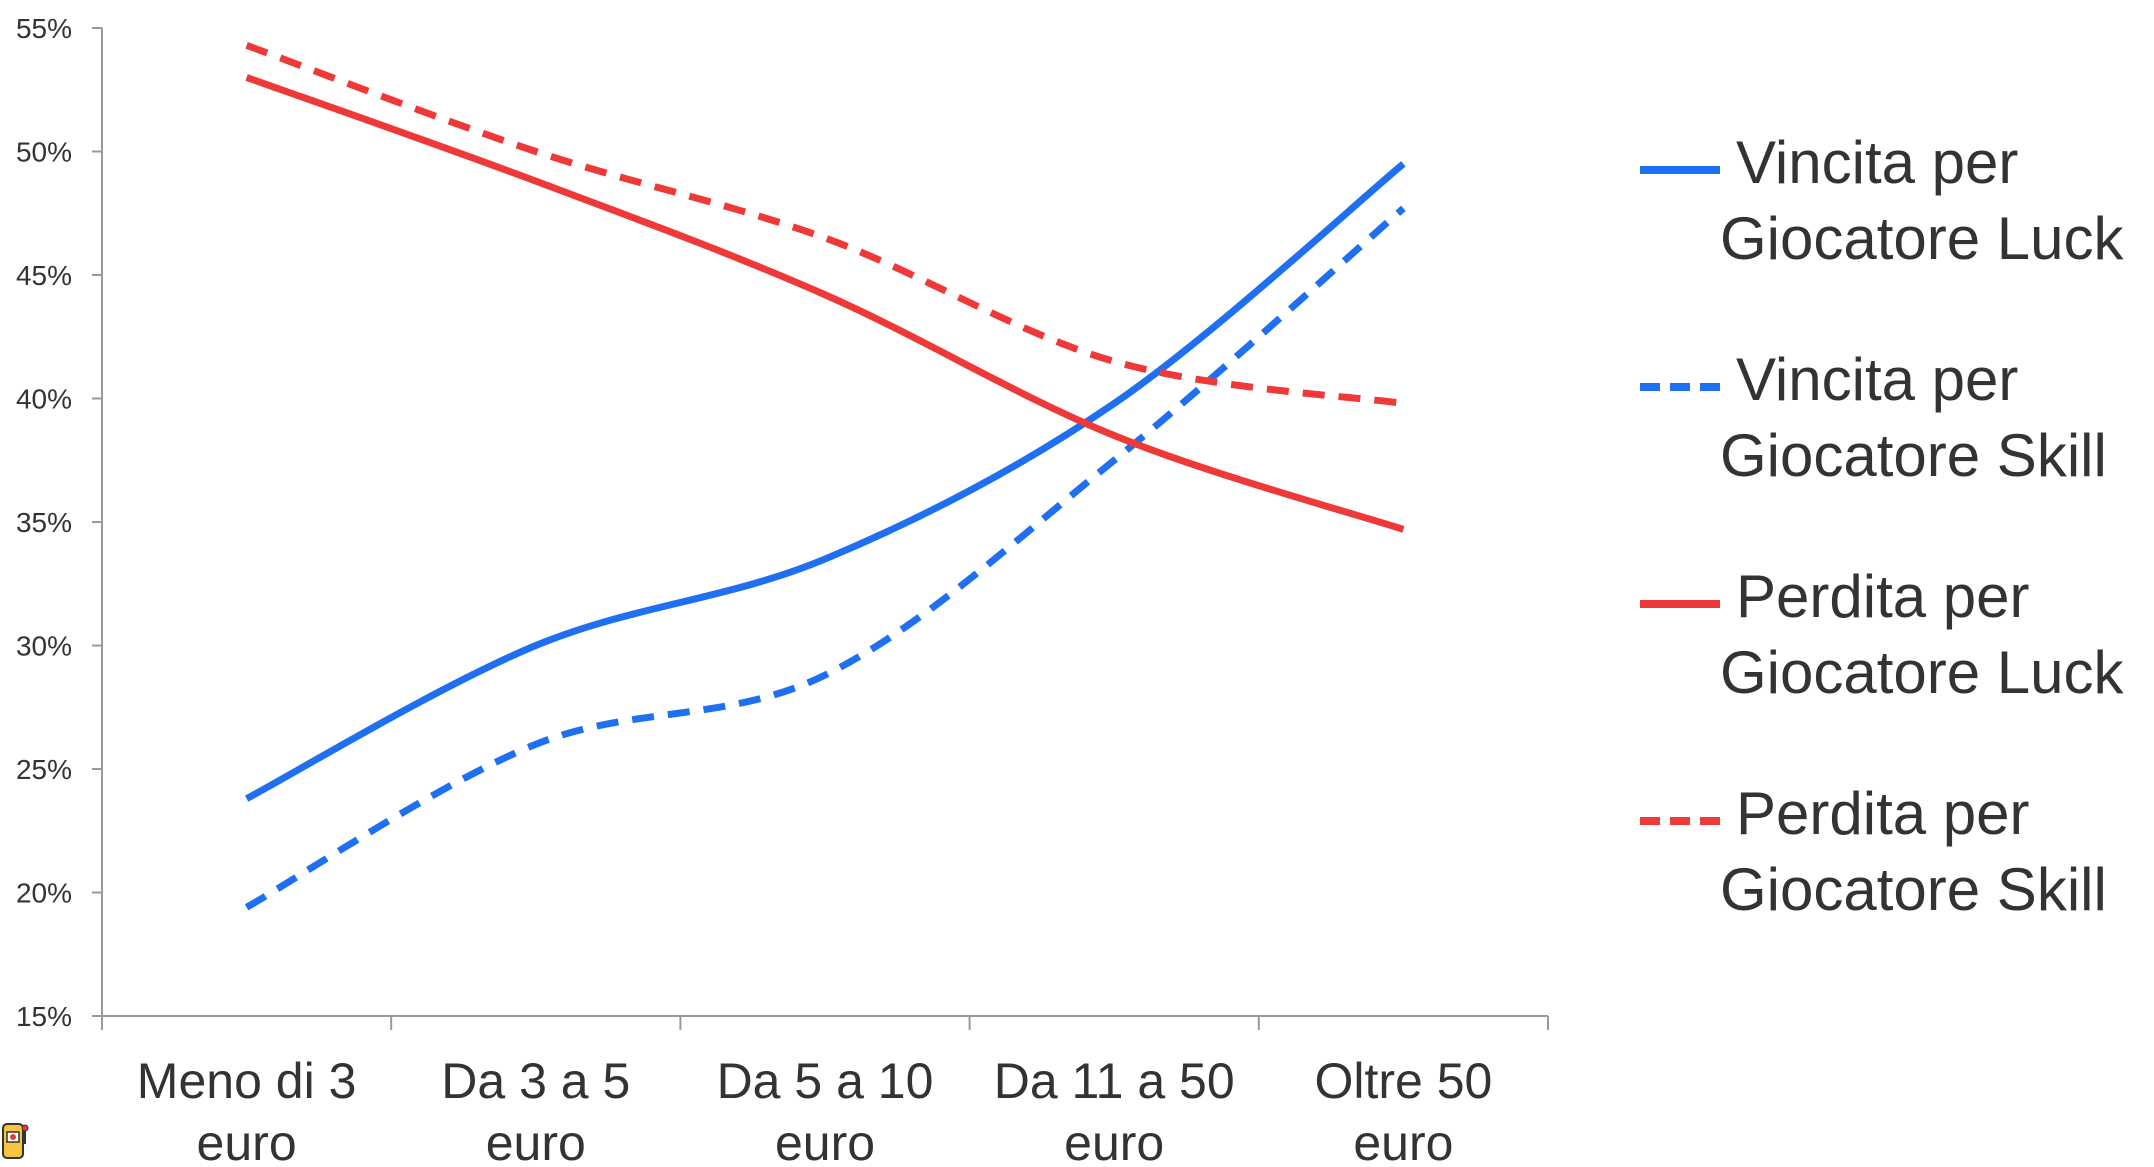  What do you see at coordinates (44, 522) in the screenshot?
I see `y-tick-label: 35%` at bounding box center [44, 522].